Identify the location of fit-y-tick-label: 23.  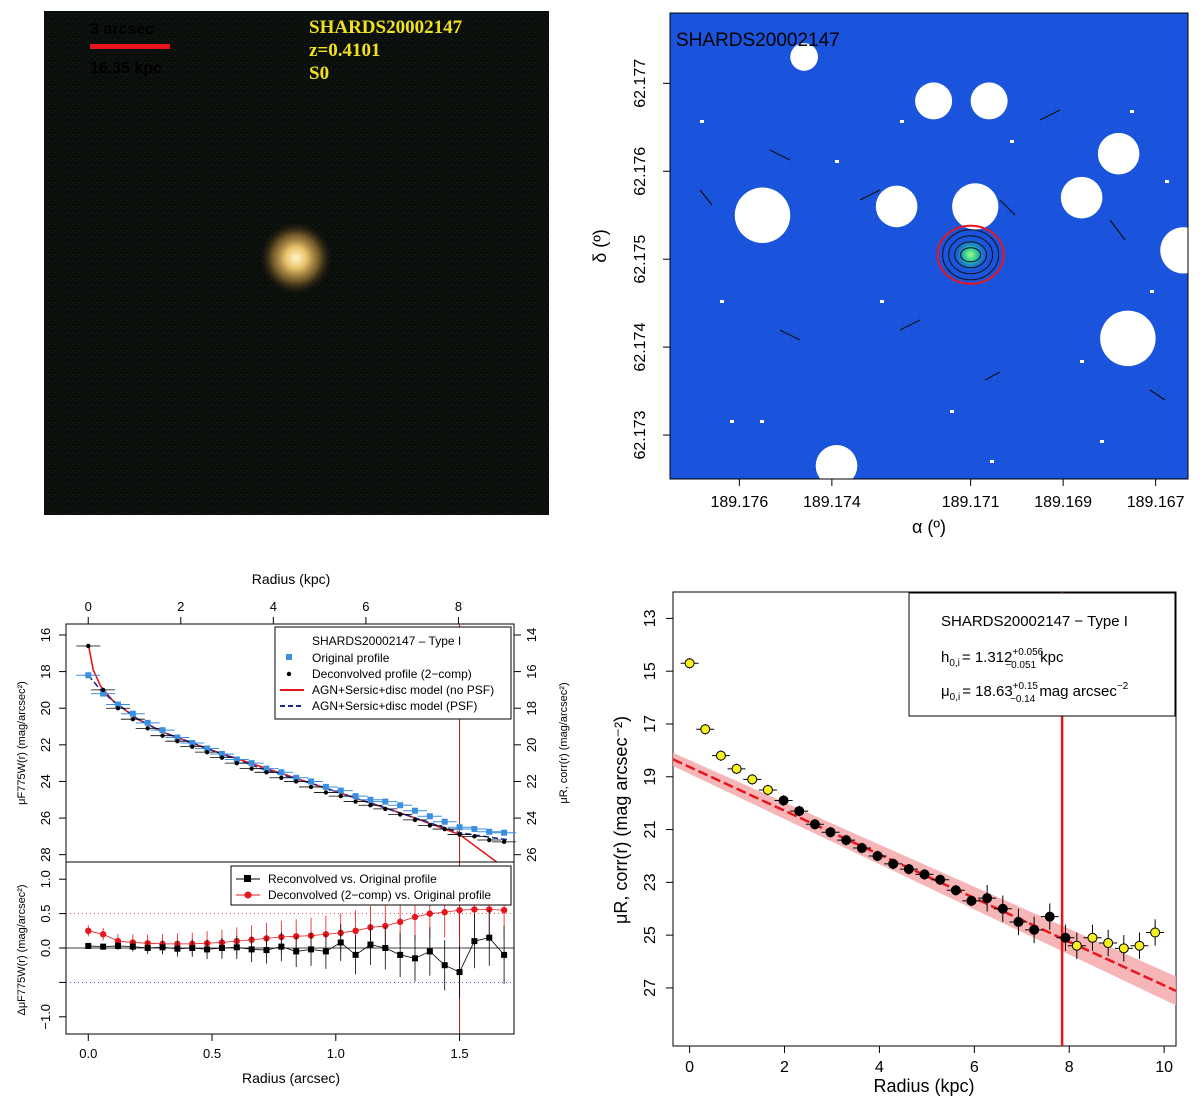
(650, 882).